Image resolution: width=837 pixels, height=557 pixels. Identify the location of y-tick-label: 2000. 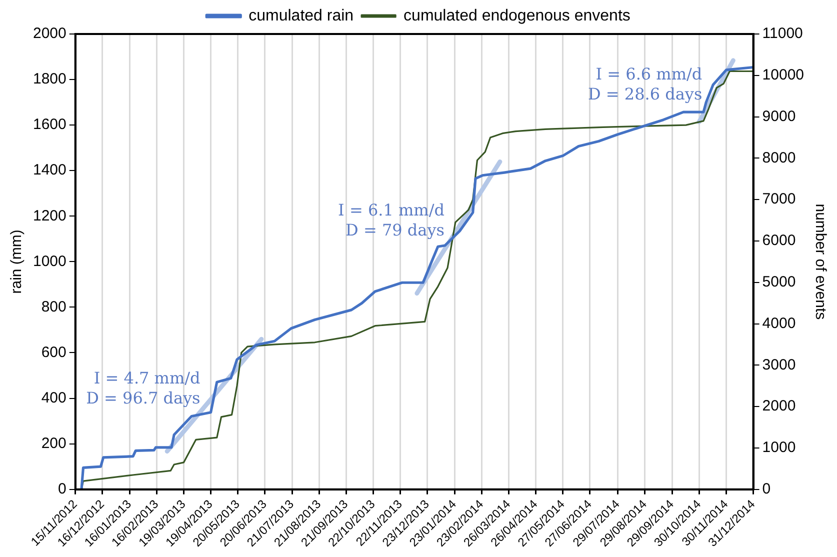
(49, 33).